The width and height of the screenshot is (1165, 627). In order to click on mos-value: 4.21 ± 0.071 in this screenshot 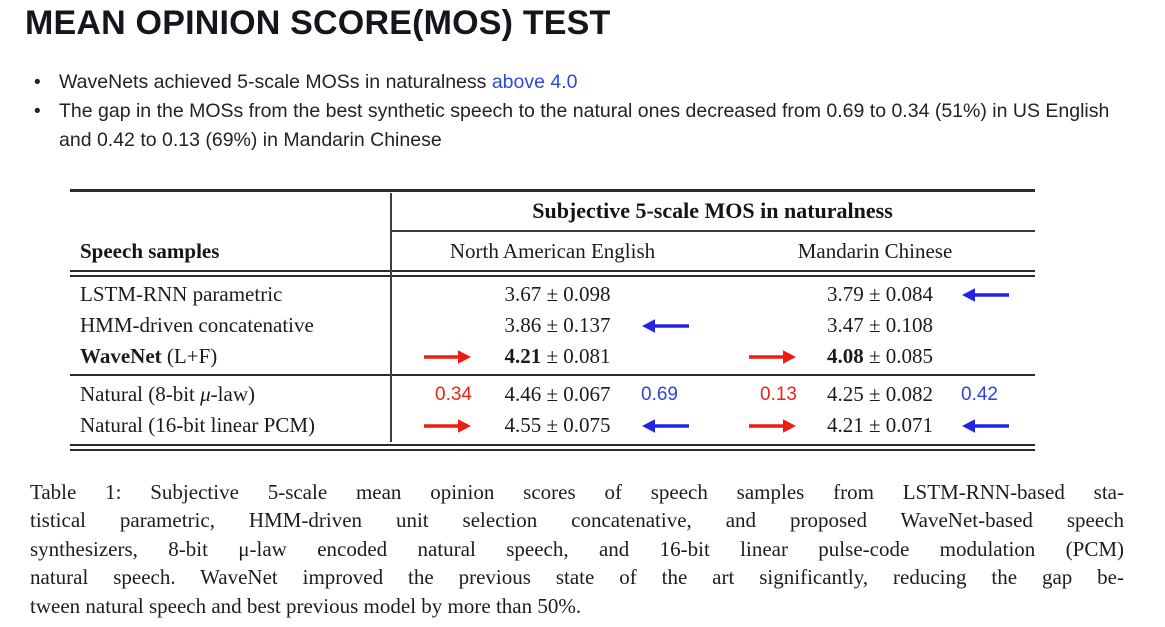, I will do `click(880, 425)`.